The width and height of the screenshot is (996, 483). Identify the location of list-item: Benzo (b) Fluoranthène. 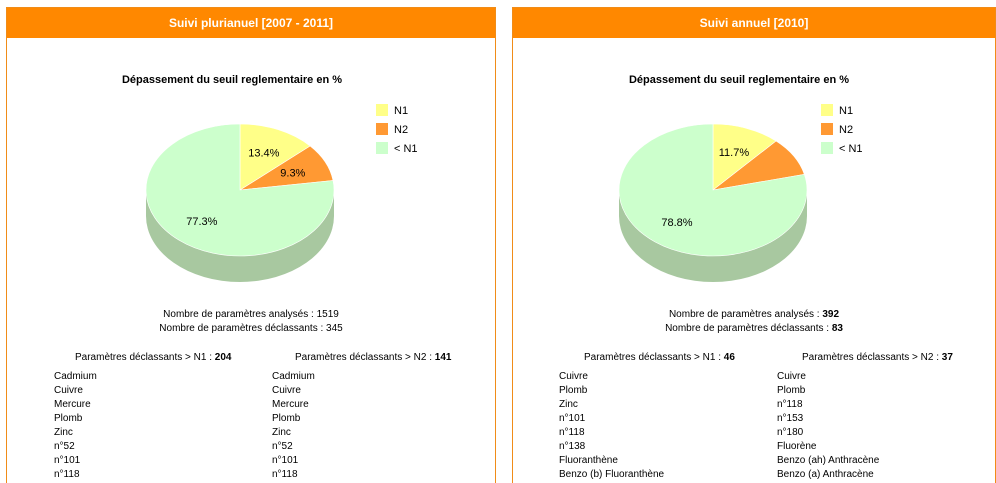
(612, 474).